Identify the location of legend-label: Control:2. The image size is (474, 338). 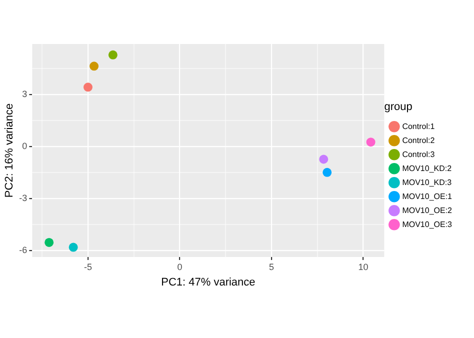
(419, 140).